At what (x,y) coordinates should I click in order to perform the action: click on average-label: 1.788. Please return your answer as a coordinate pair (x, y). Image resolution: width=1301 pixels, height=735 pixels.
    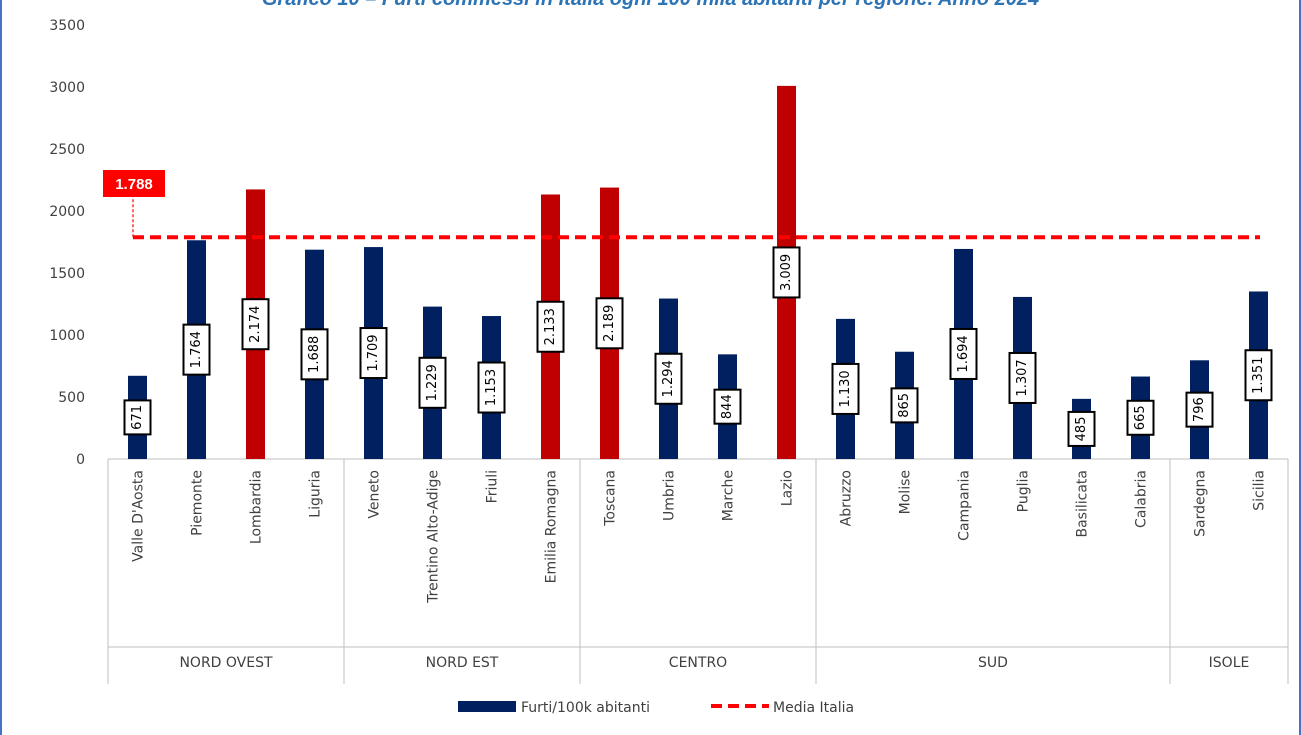
    Looking at the image, I should click on (134, 184).